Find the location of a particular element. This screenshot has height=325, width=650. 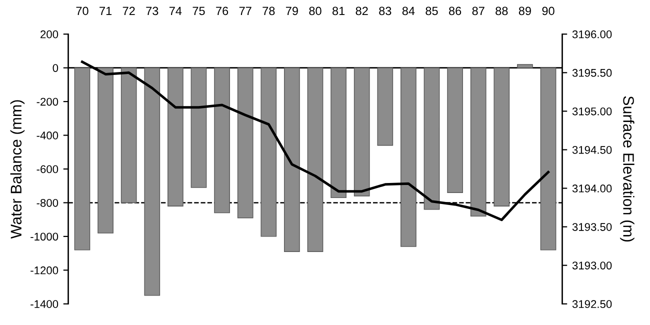

x-tick-label: 76 is located at coordinates (222, 11).